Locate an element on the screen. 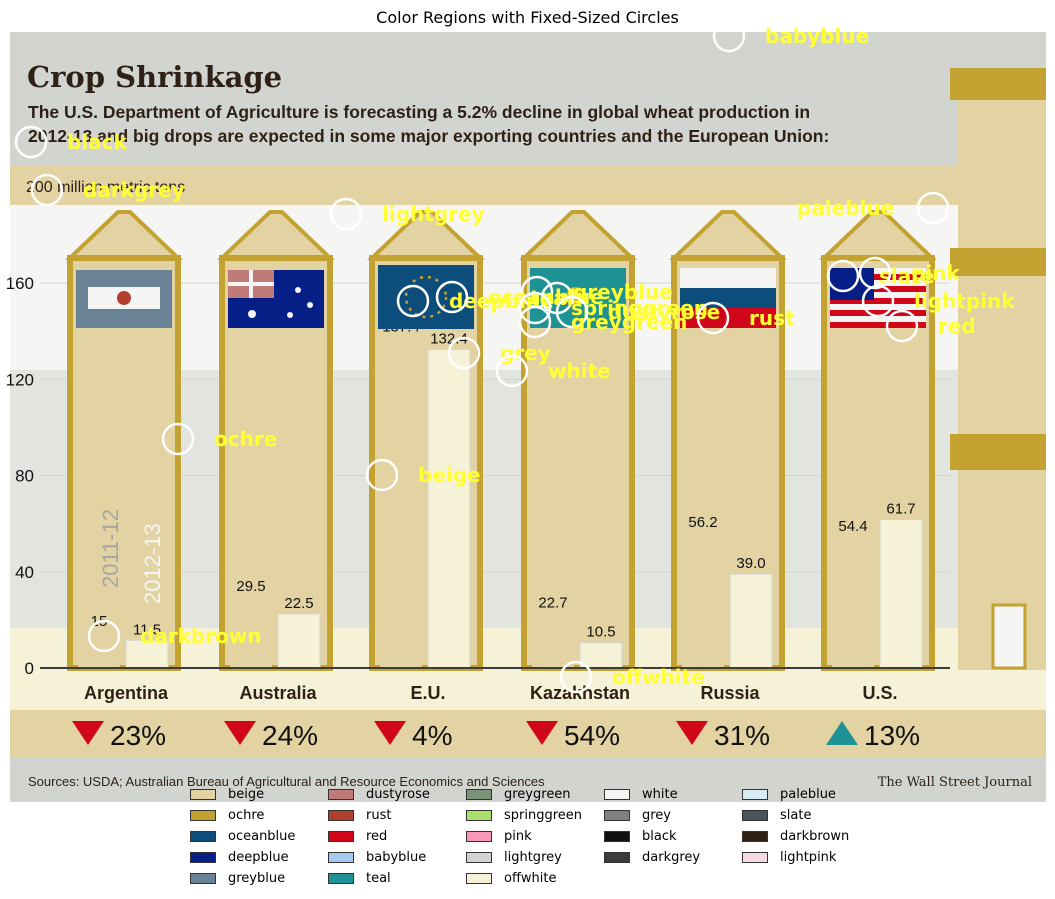 Image resolution: width=1055 pixels, height=899 pixels. annotation-label: dustyrose is located at coordinates (664, 312).